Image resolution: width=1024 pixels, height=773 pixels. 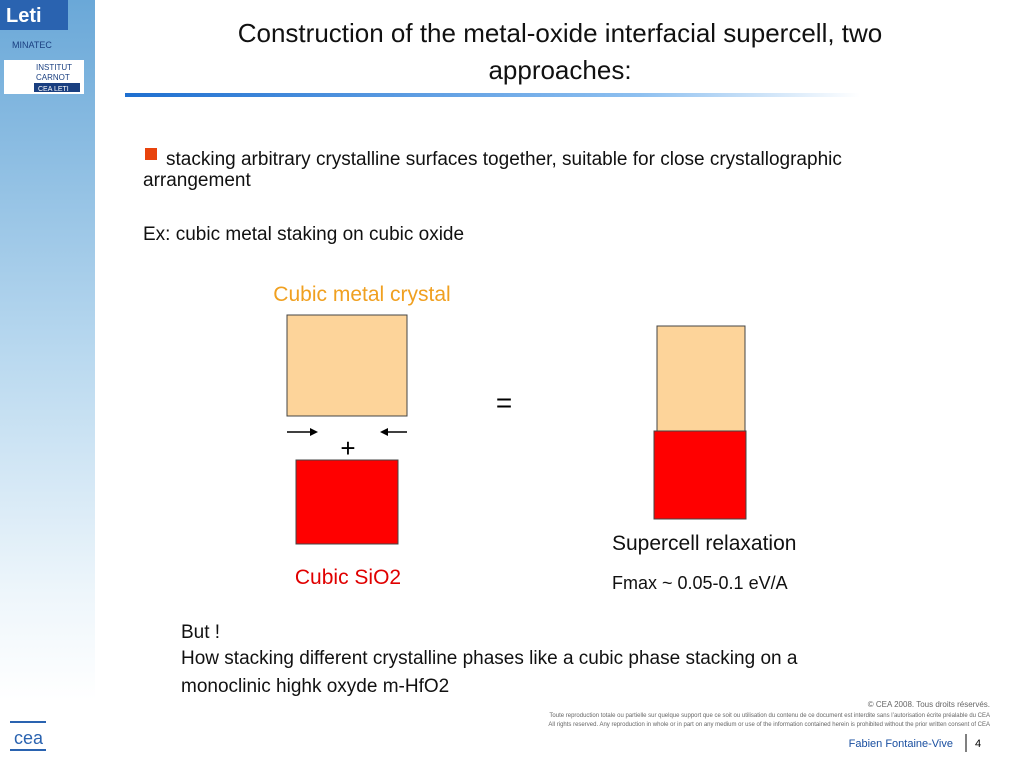 I want to click on carnot-logo: CARNOT, so click(x=53, y=77).